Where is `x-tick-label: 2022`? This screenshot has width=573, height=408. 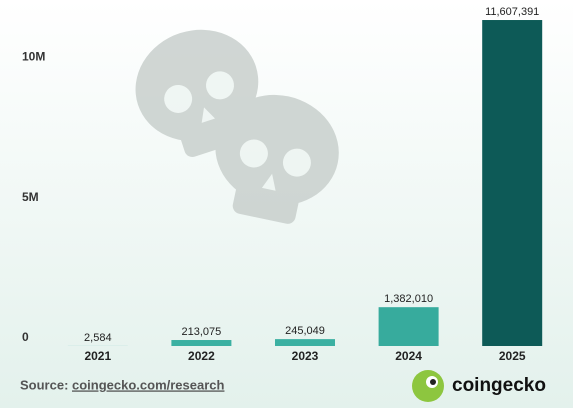
x-tick-label: 2022 is located at coordinates (201, 356).